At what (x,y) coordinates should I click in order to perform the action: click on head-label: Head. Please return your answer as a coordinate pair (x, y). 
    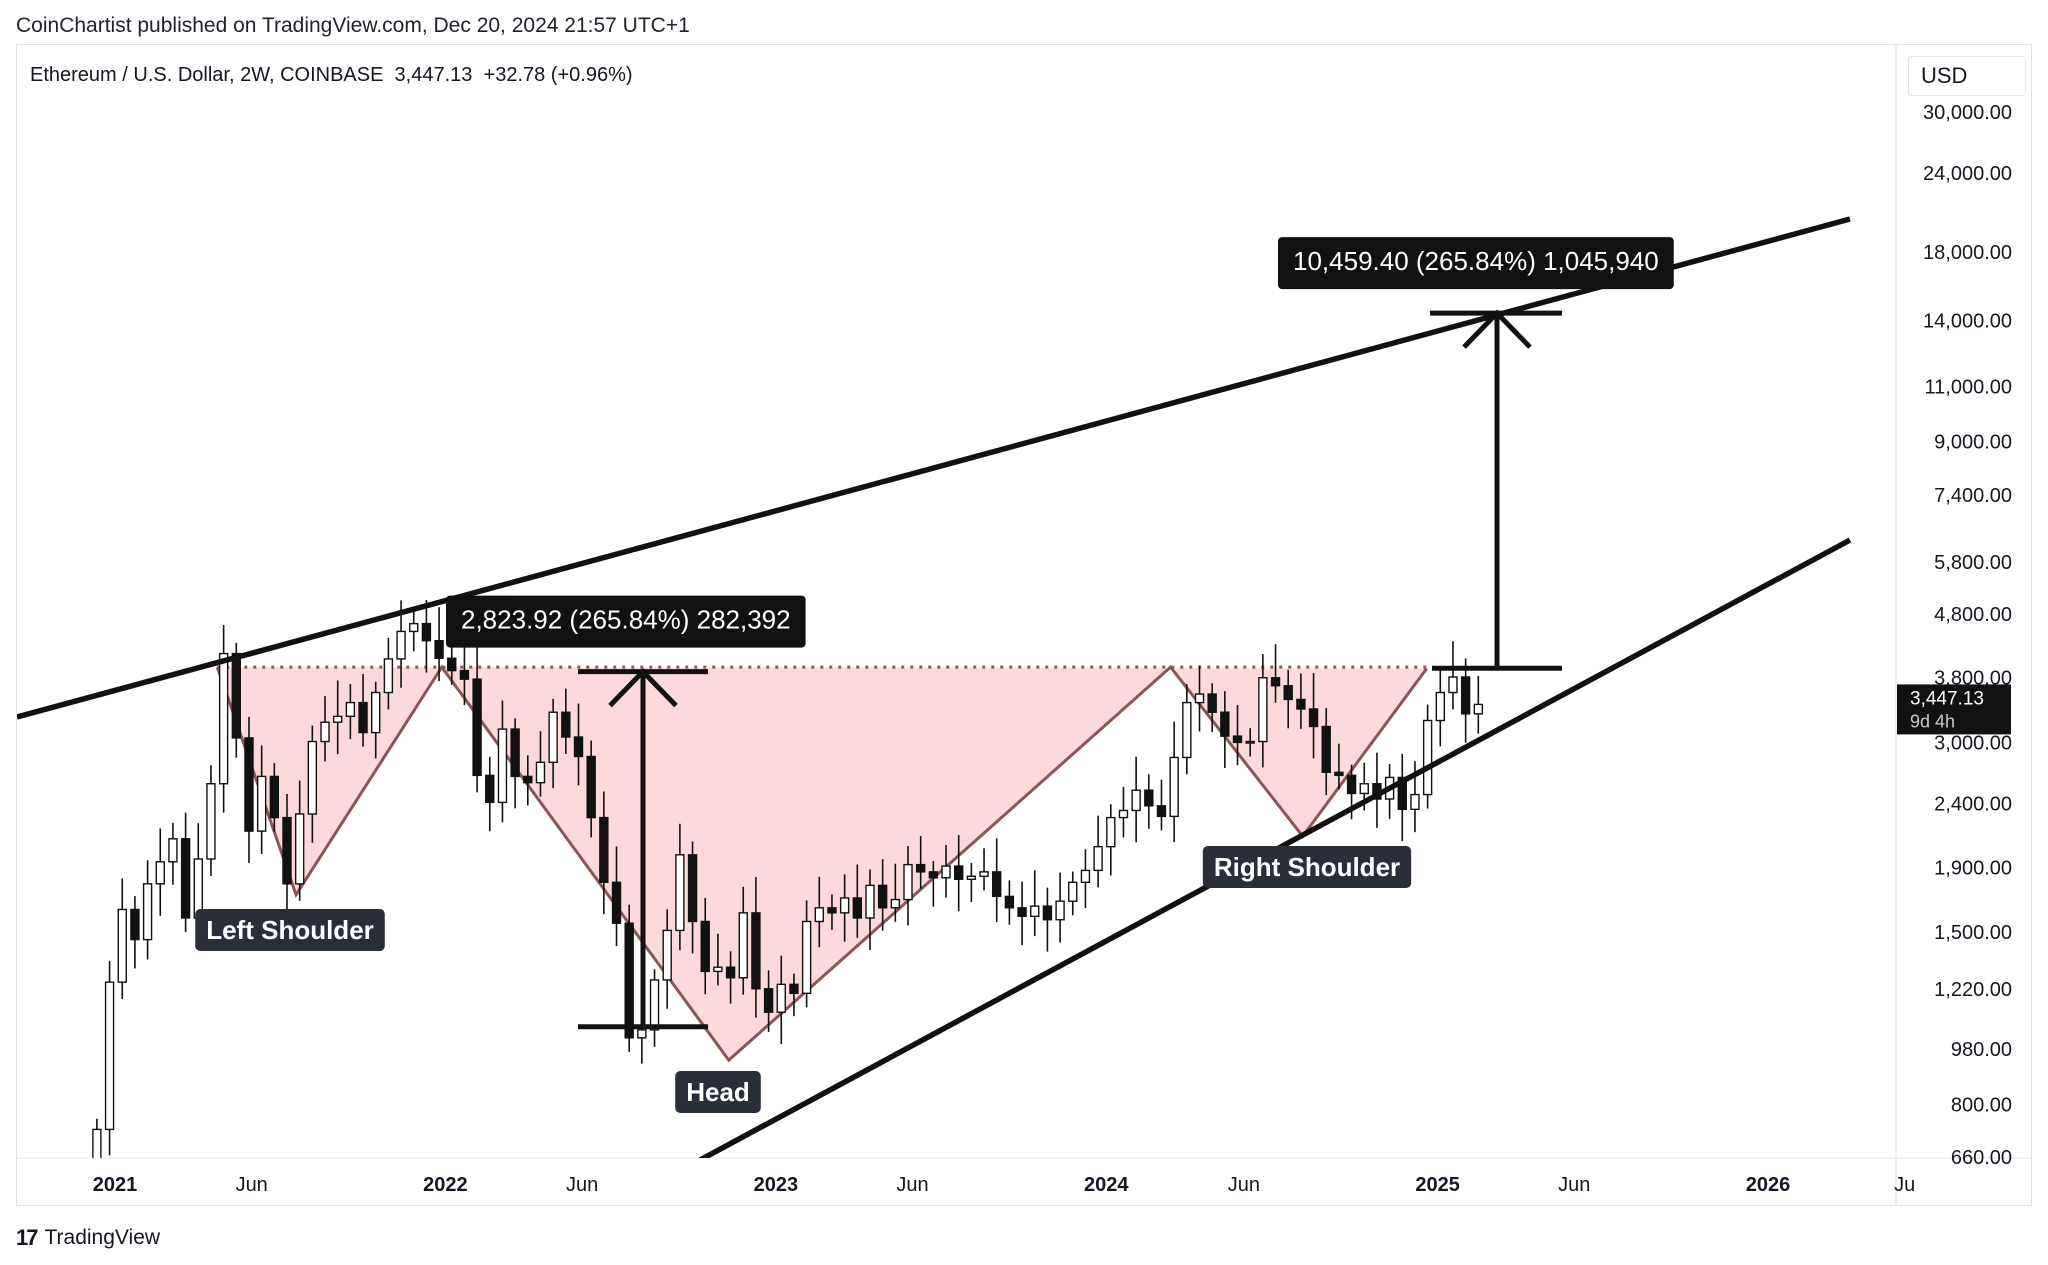
    Looking at the image, I should click on (718, 1092).